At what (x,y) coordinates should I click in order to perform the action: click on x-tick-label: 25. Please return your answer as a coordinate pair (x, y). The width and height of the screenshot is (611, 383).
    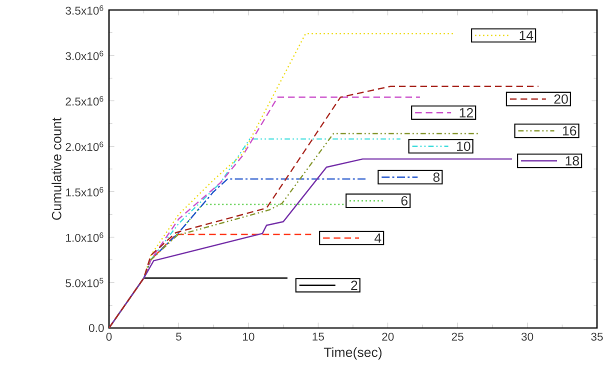
    Looking at the image, I should click on (458, 336).